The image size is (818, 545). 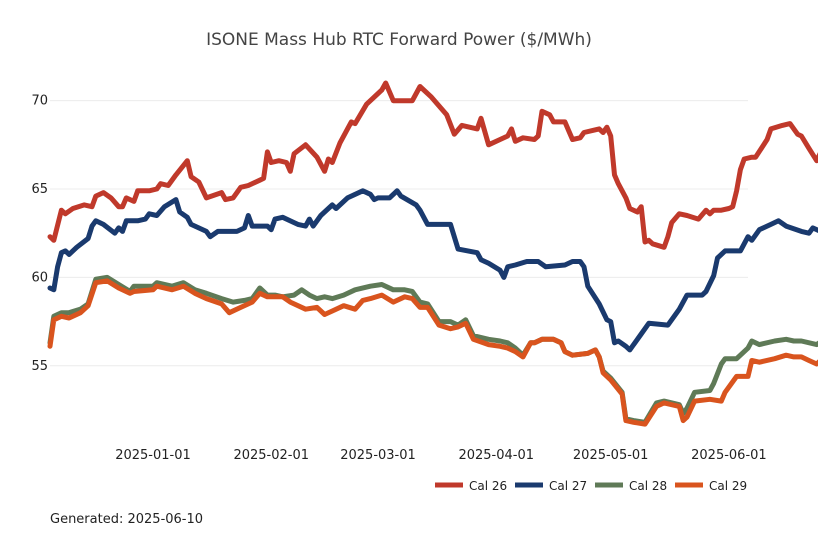 What do you see at coordinates (728, 486) in the screenshot?
I see `legend-label: Cal 29` at bounding box center [728, 486].